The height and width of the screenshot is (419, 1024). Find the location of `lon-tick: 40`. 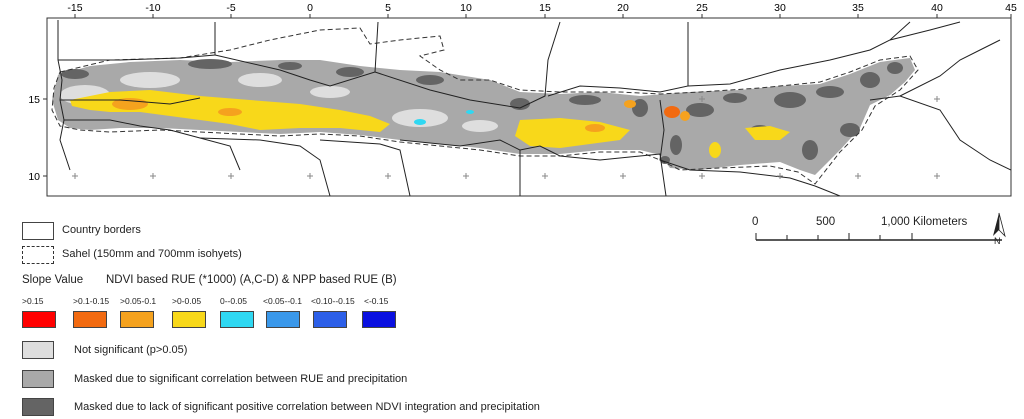

lon-tick: 40 is located at coordinates (937, 8).